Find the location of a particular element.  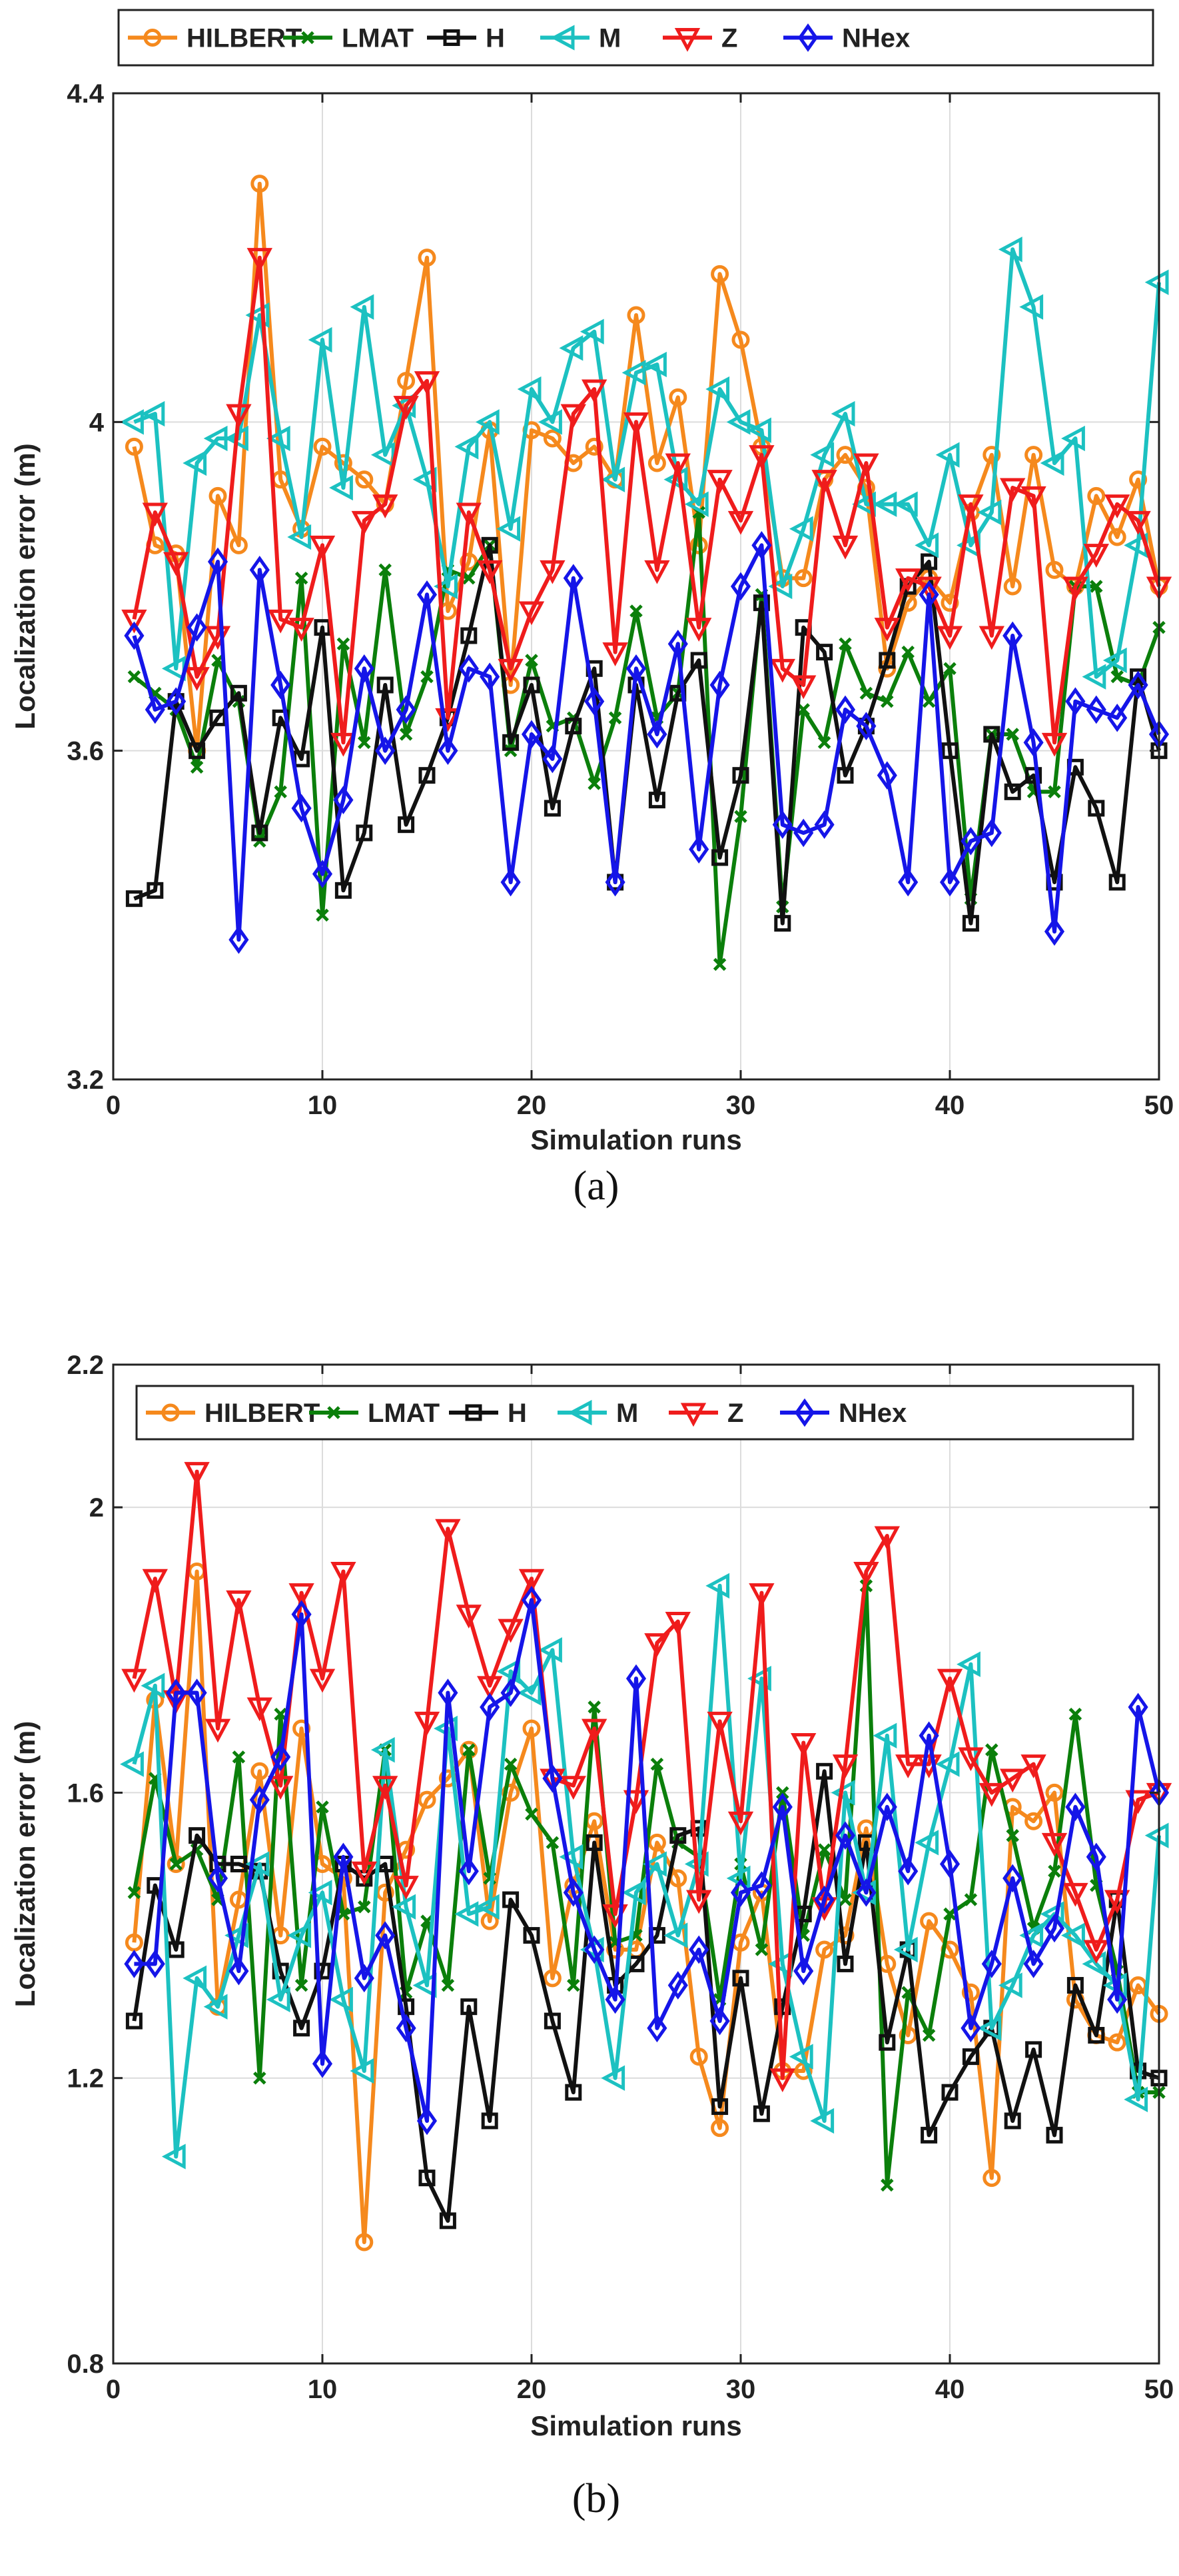

series-nhex is located at coordinates (647, 742).